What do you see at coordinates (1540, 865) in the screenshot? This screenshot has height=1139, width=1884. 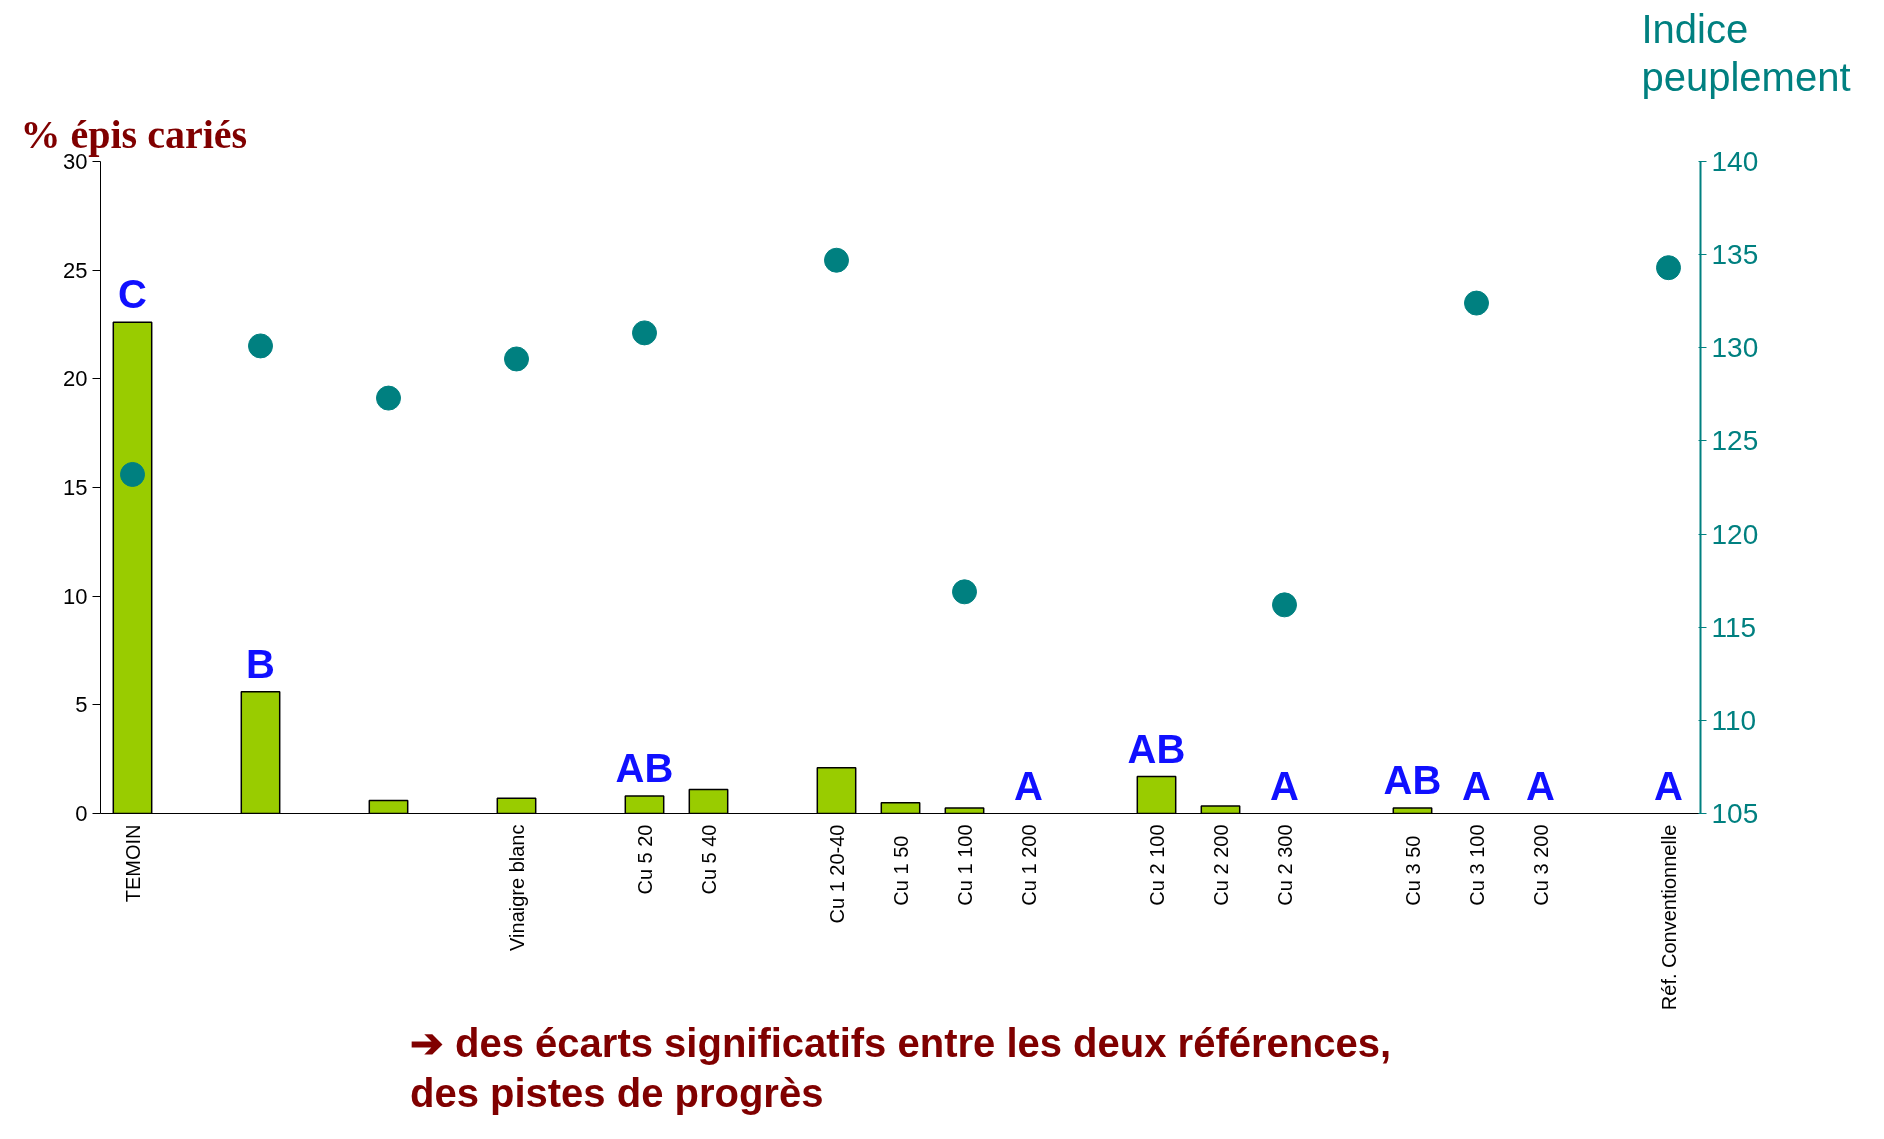 I see `x-tick-label: Cu 3 200` at bounding box center [1540, 865].